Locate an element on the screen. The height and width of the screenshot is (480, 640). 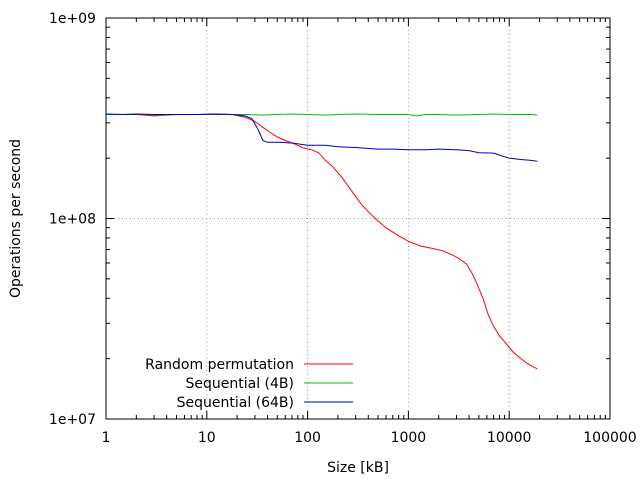
x-tick-label: 100000 is located at coordinates (609, 438).